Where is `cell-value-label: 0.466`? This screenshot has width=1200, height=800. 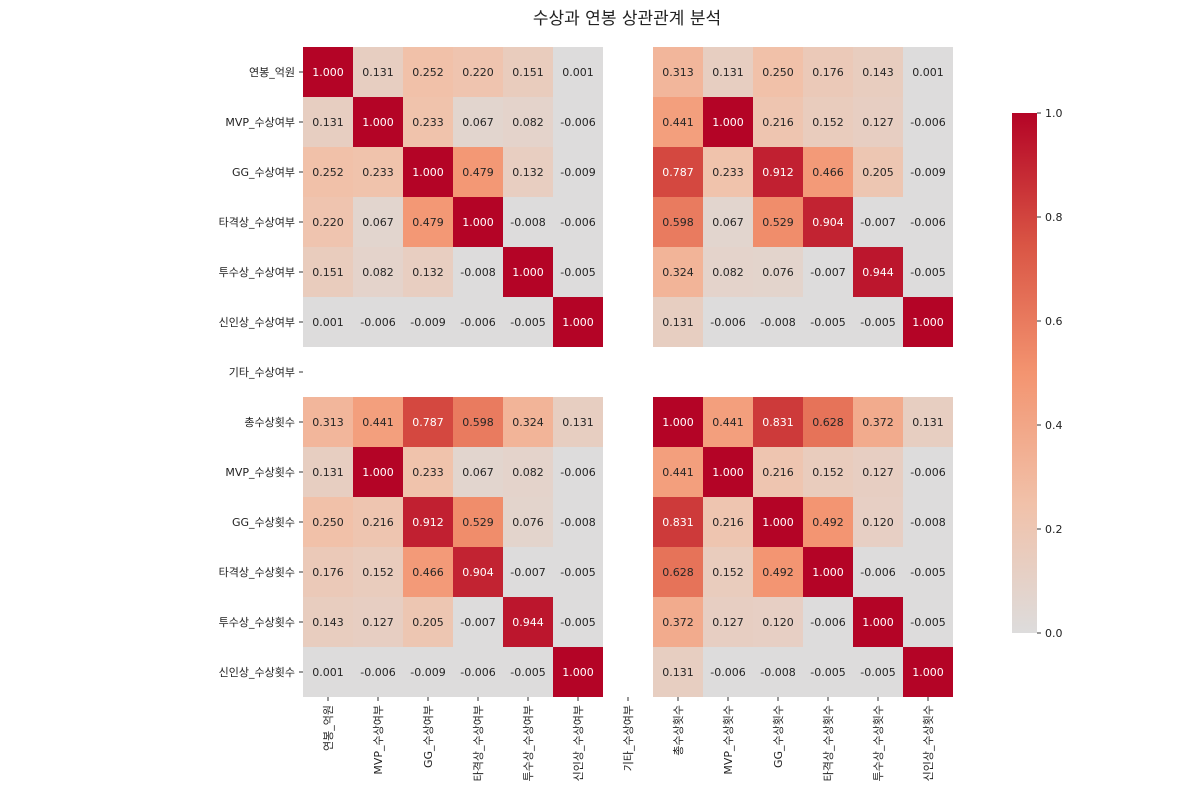
cell-value-label: 0.466 is located at coordinates (428, 572).